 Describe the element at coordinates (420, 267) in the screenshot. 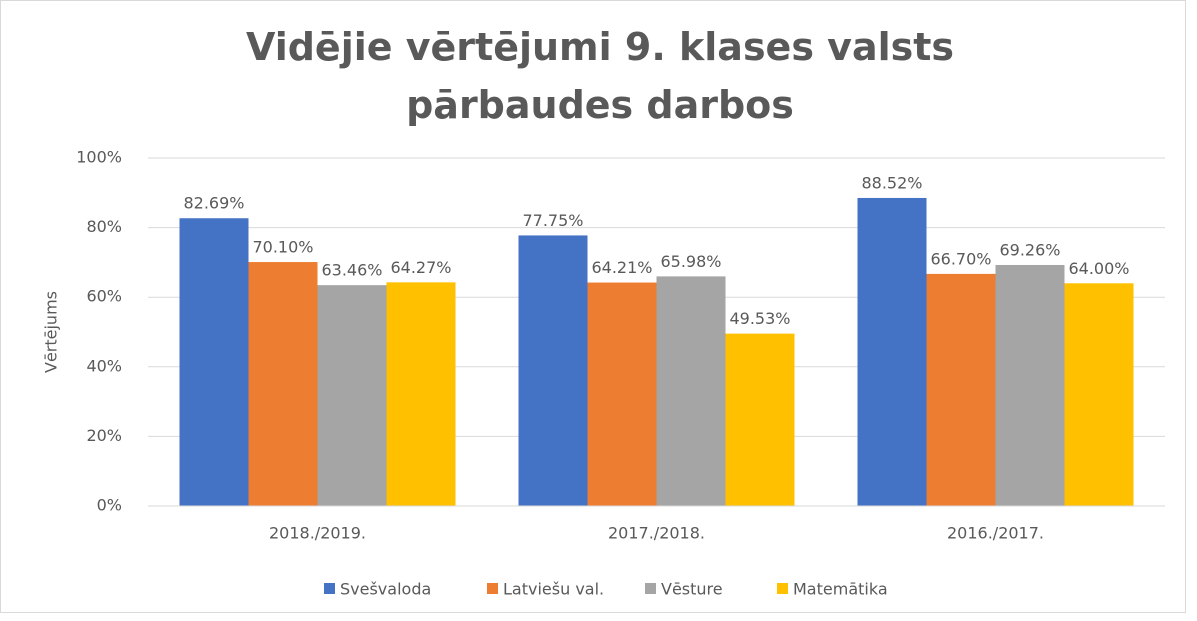

I see `data-label: 64.27%` at that location.